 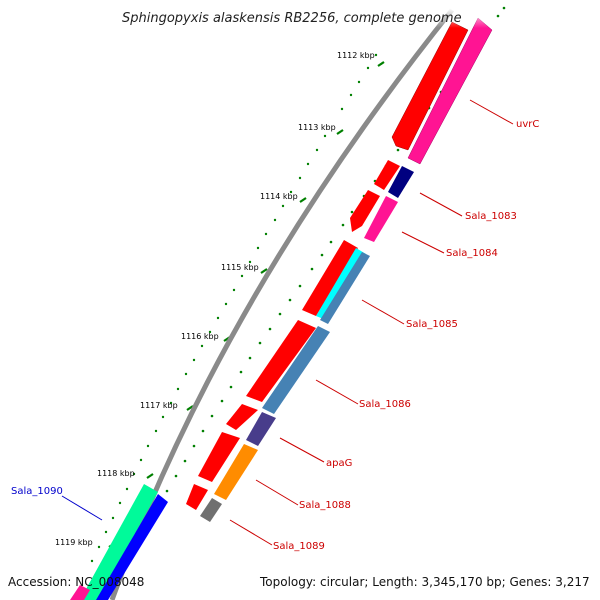 I want to click on label-uvrC: uvrC, so click(x=527, y=124).